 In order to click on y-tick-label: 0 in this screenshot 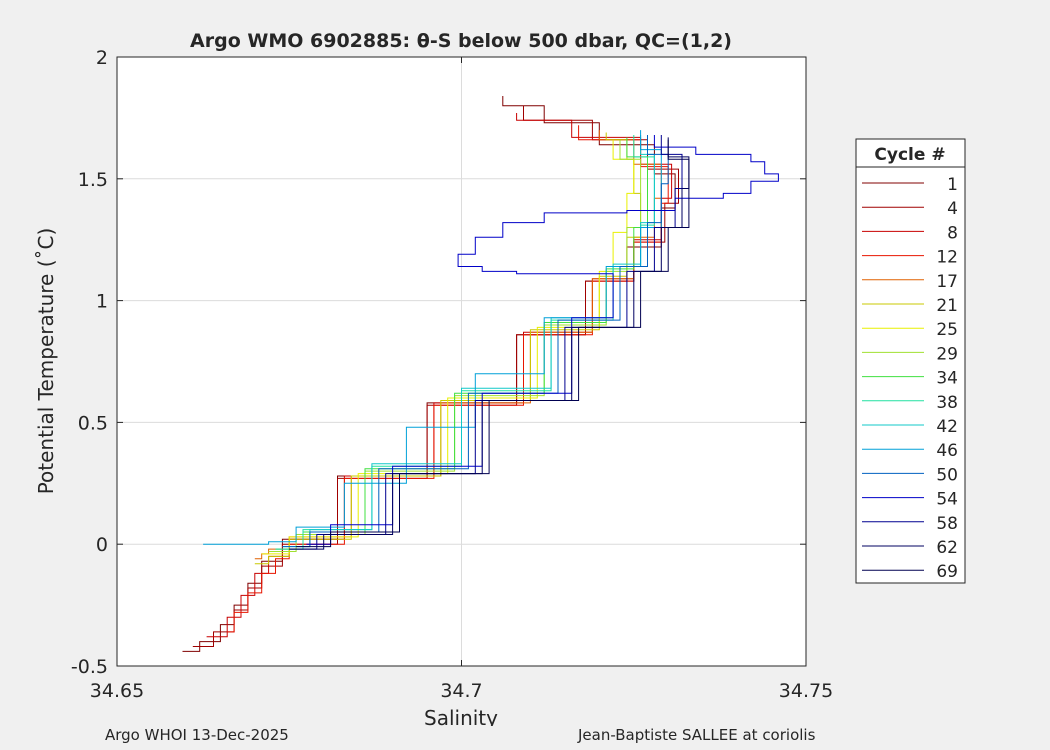, I will do `click(102, 545)`.